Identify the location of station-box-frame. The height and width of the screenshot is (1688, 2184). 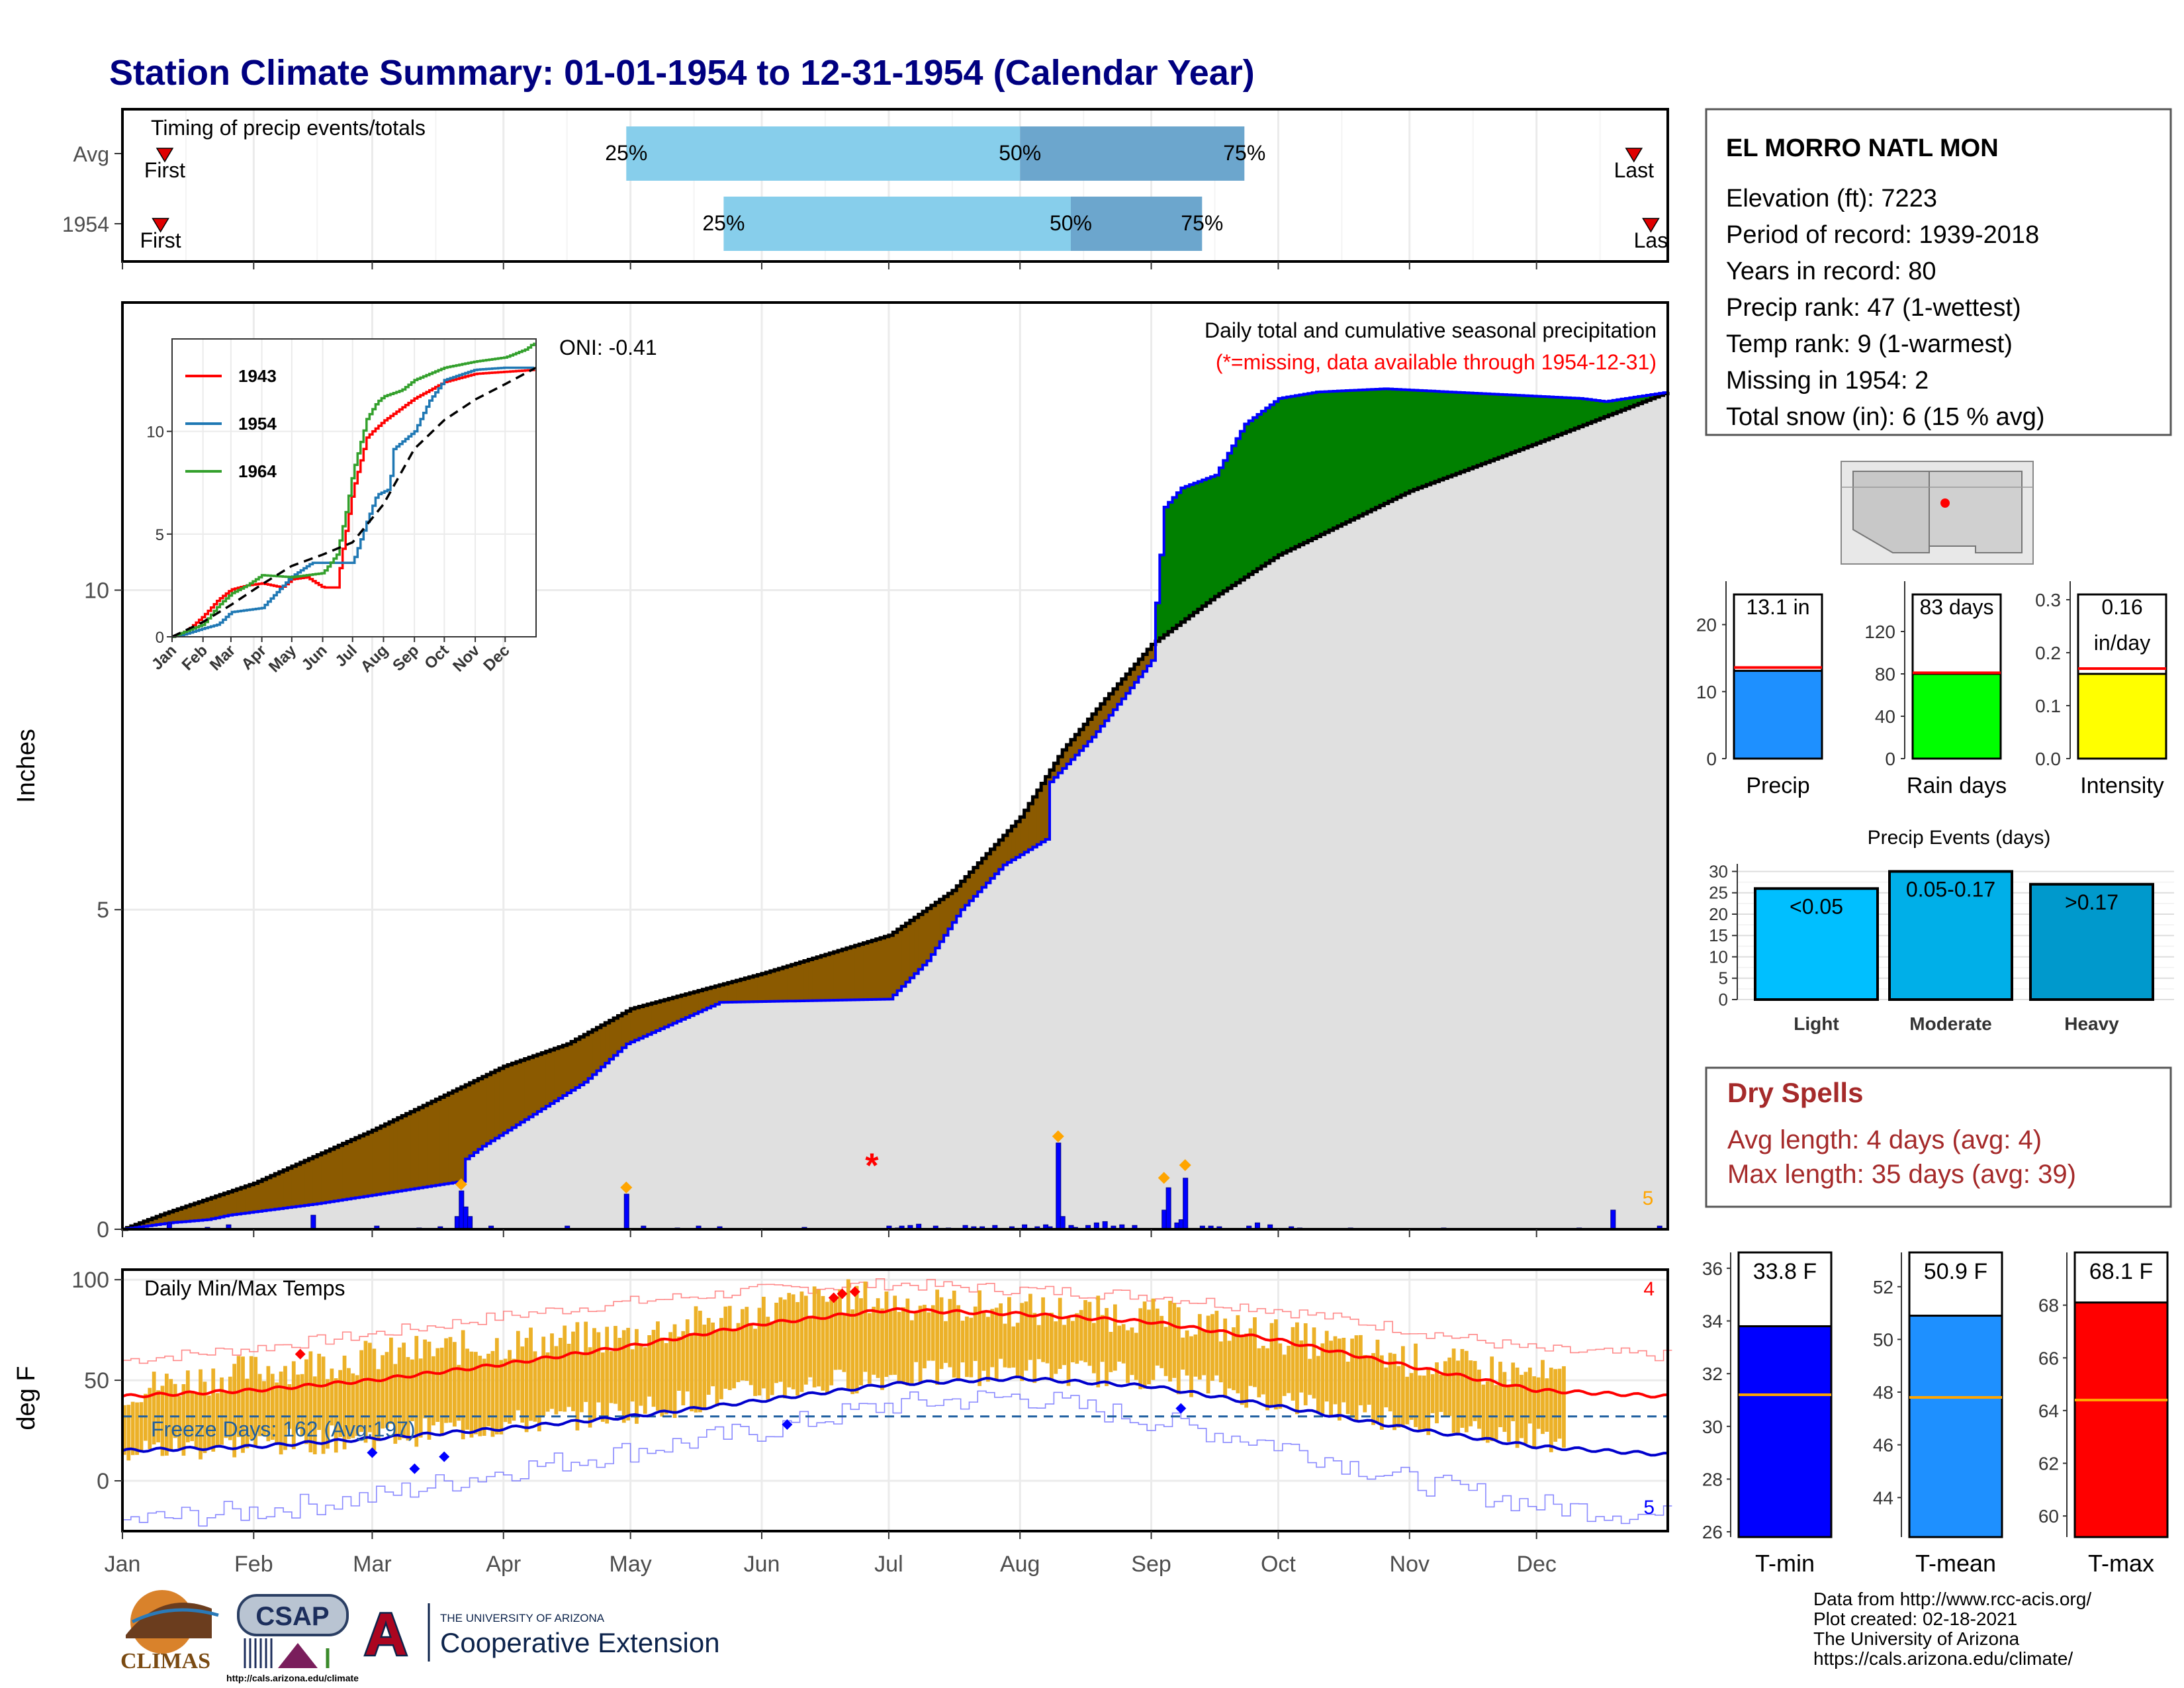
(1939, 272).